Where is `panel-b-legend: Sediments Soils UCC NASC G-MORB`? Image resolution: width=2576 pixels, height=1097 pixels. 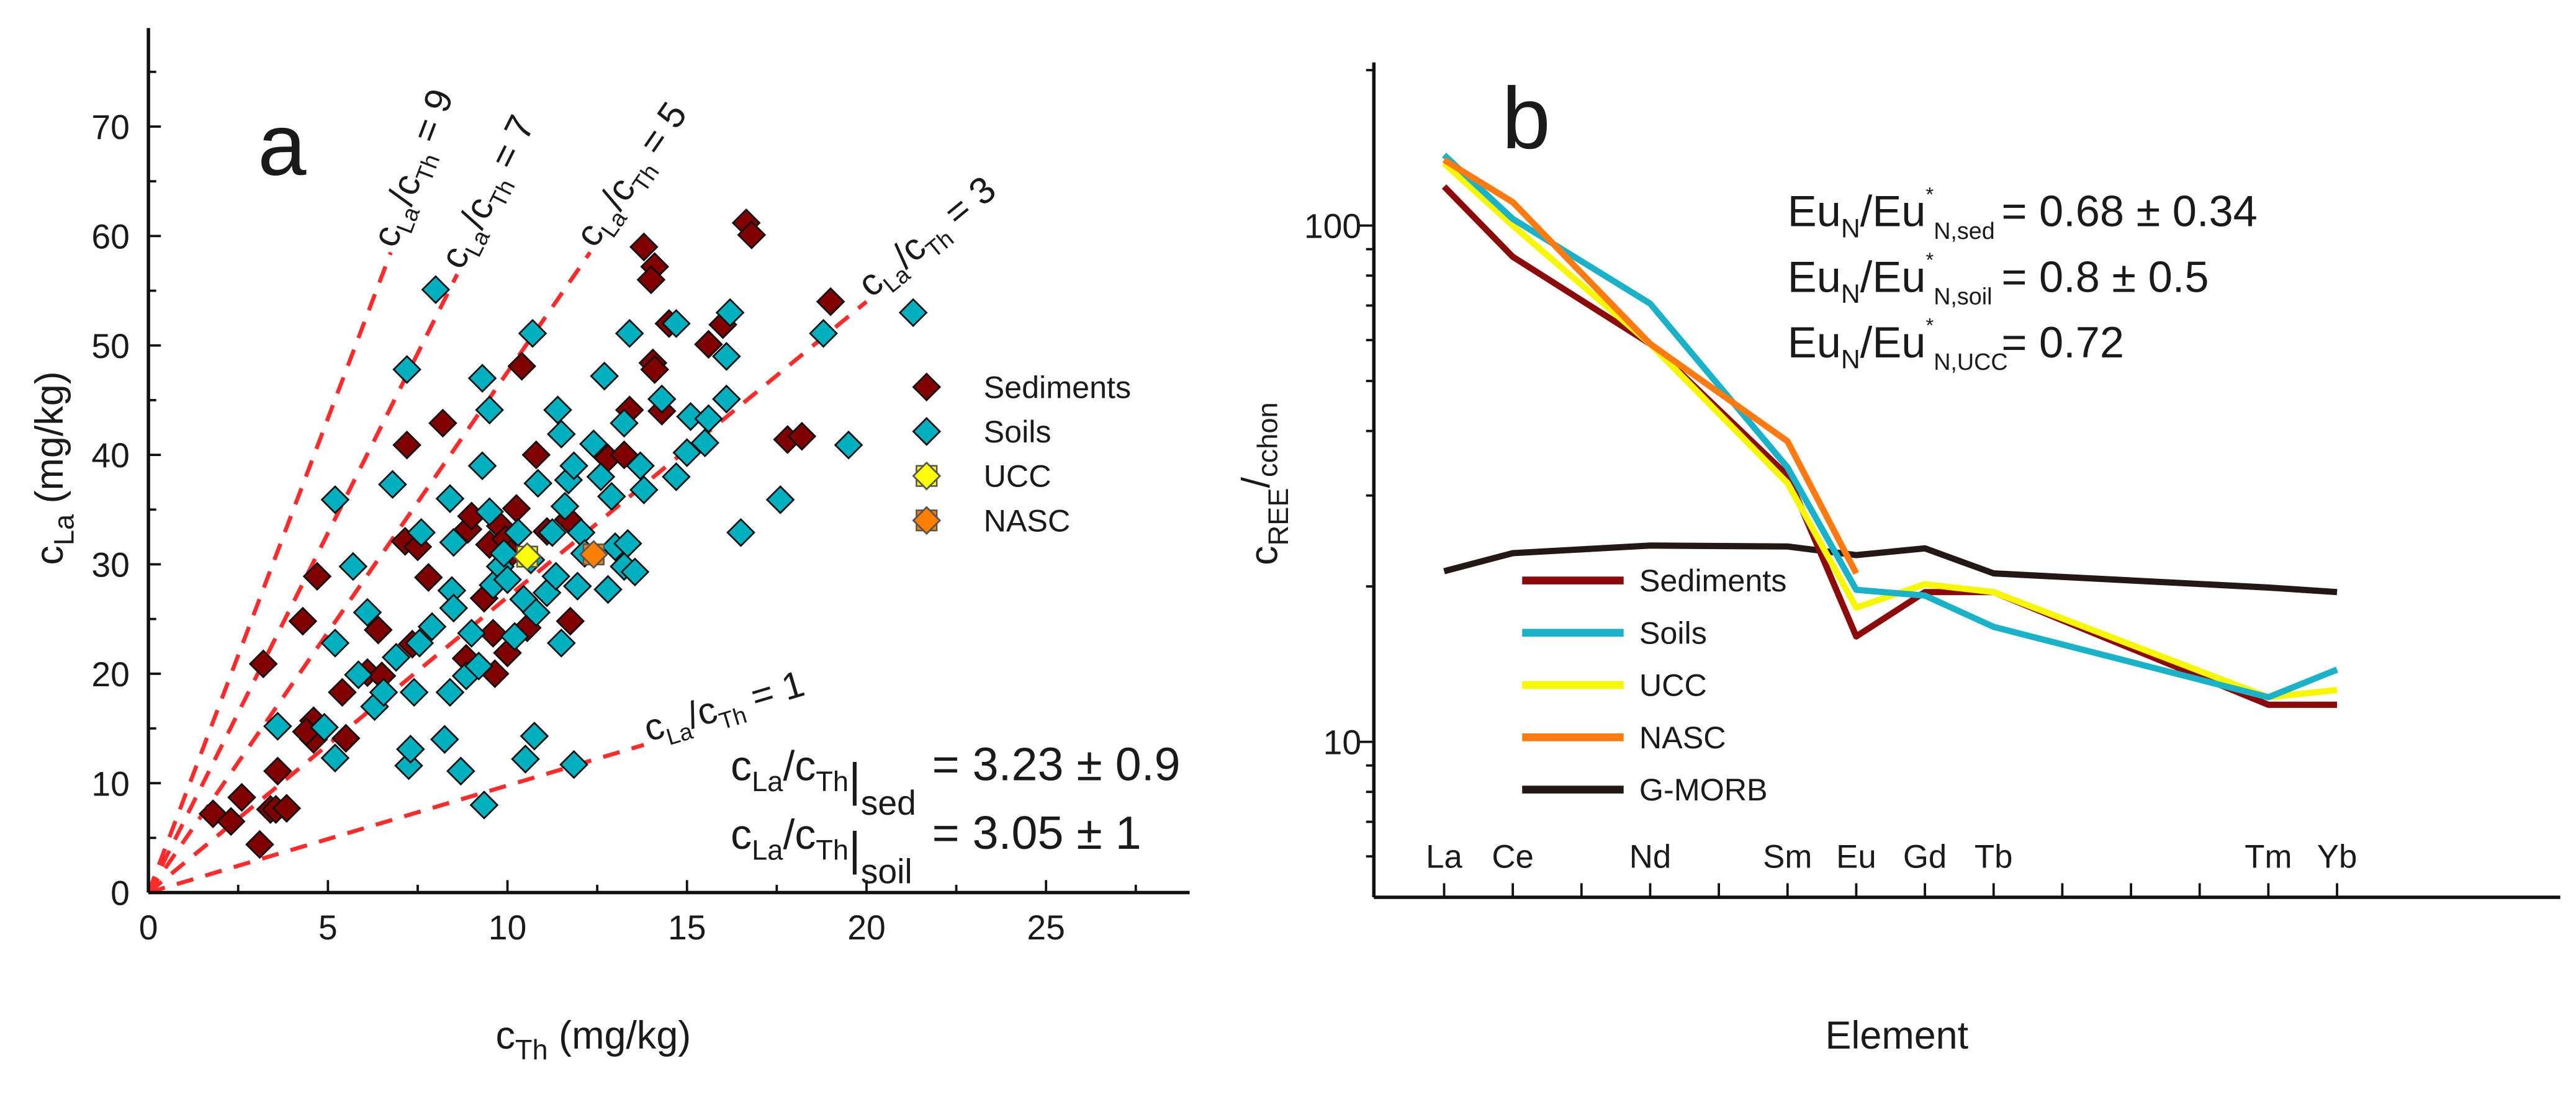
panel-b-legend: Sediments Soils UCC NASC G-MORB is located at coordinates (1654, 685).